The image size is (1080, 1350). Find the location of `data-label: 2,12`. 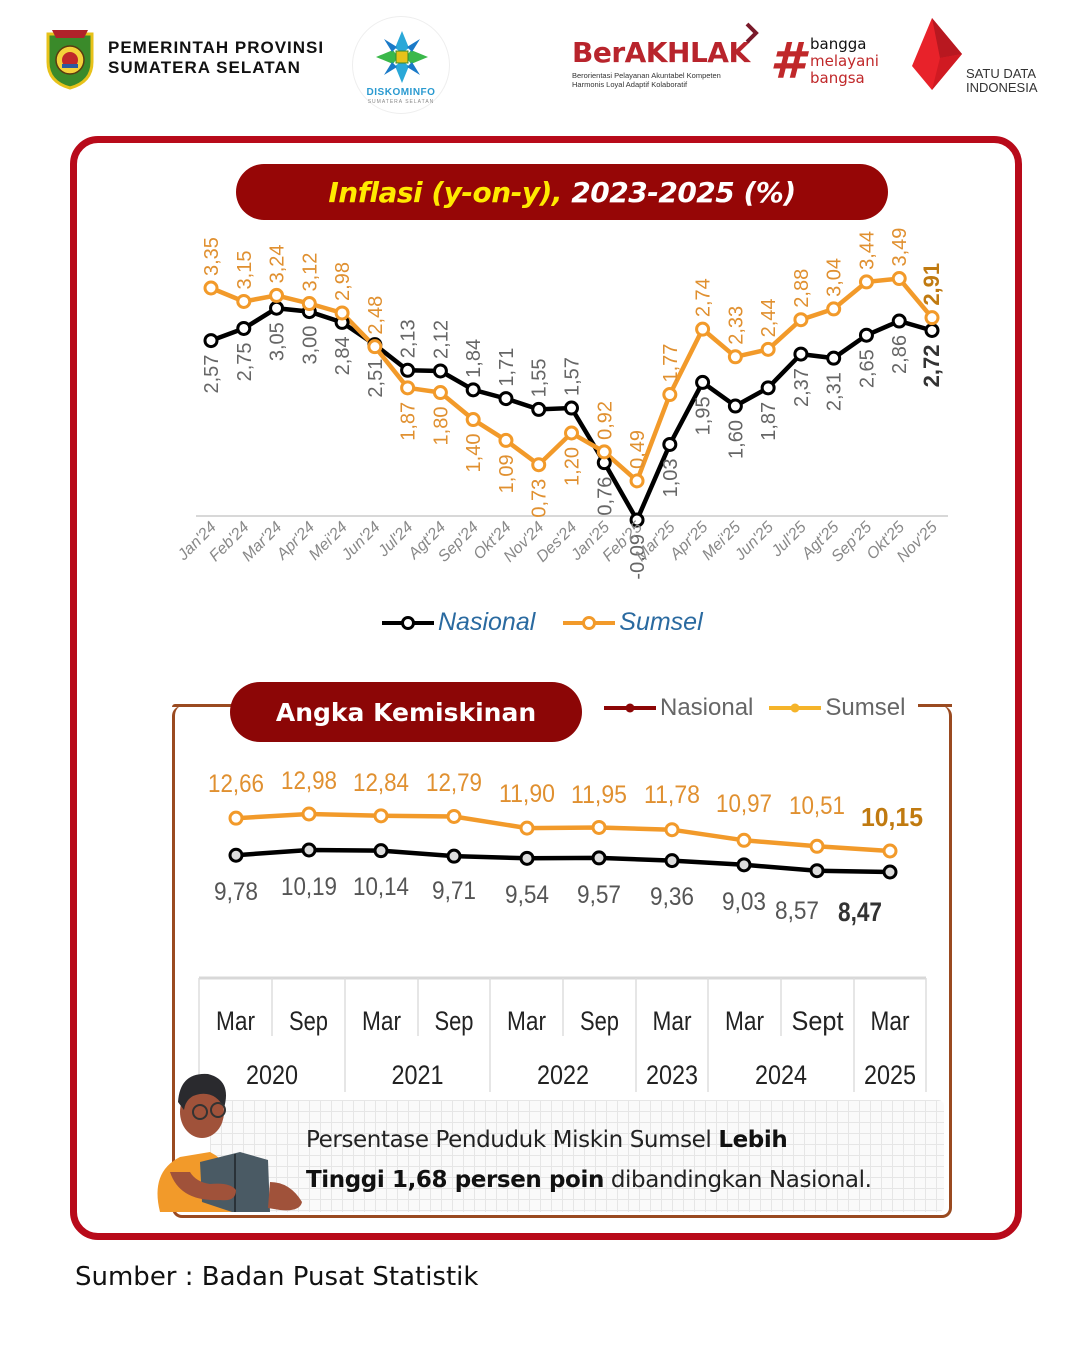

data-label: 2,12 is located at coordinates (441, 339).